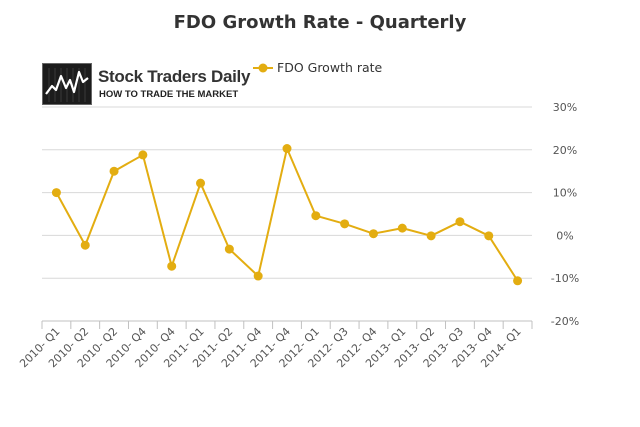 The width and height of the screenshot is (640, 427). Describe the element at coordinates (565, 321) in the screenshot. I see `y-tick-label: -20%` at that location.